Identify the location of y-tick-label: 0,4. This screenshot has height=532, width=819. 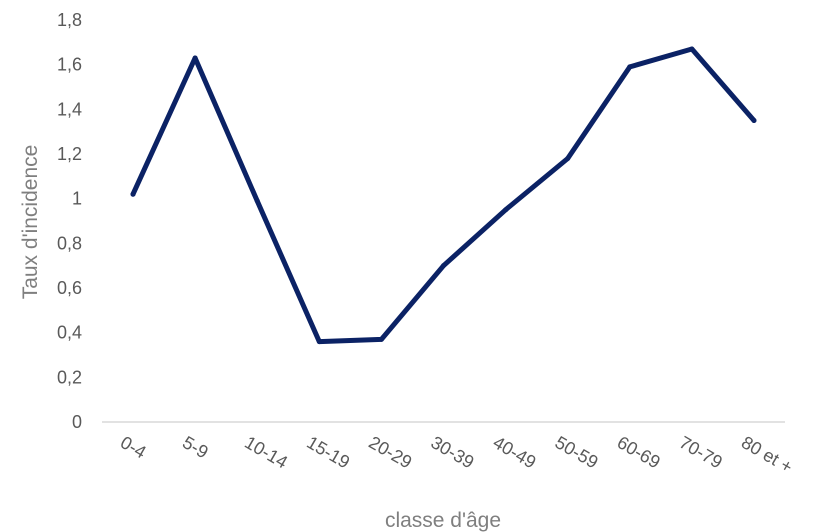
(69, 333).